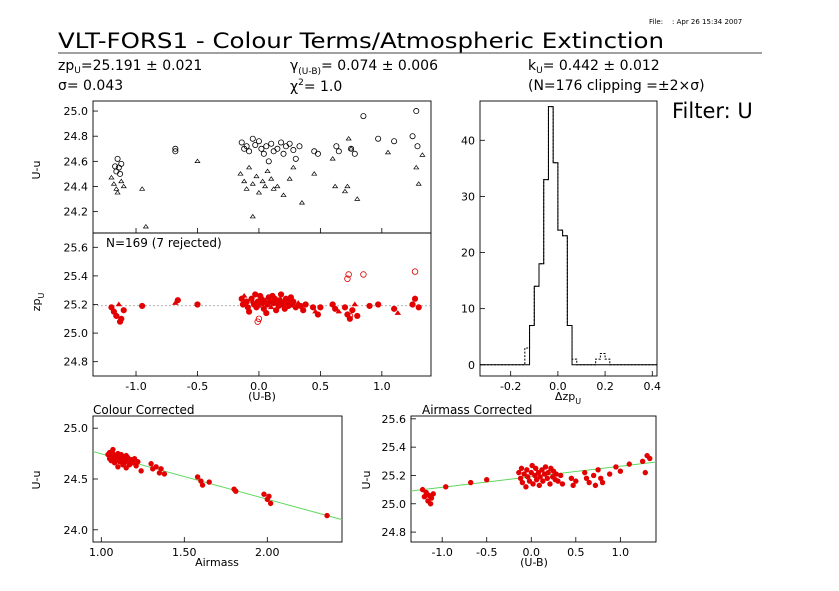 Image resolution: width=839 pixels, height=591 pixels. What do you see at coordinates (532, 552) in the screenshot?
I see `airmass-corrected-xtick-label: 0.0` at bounding box center [532, 552].